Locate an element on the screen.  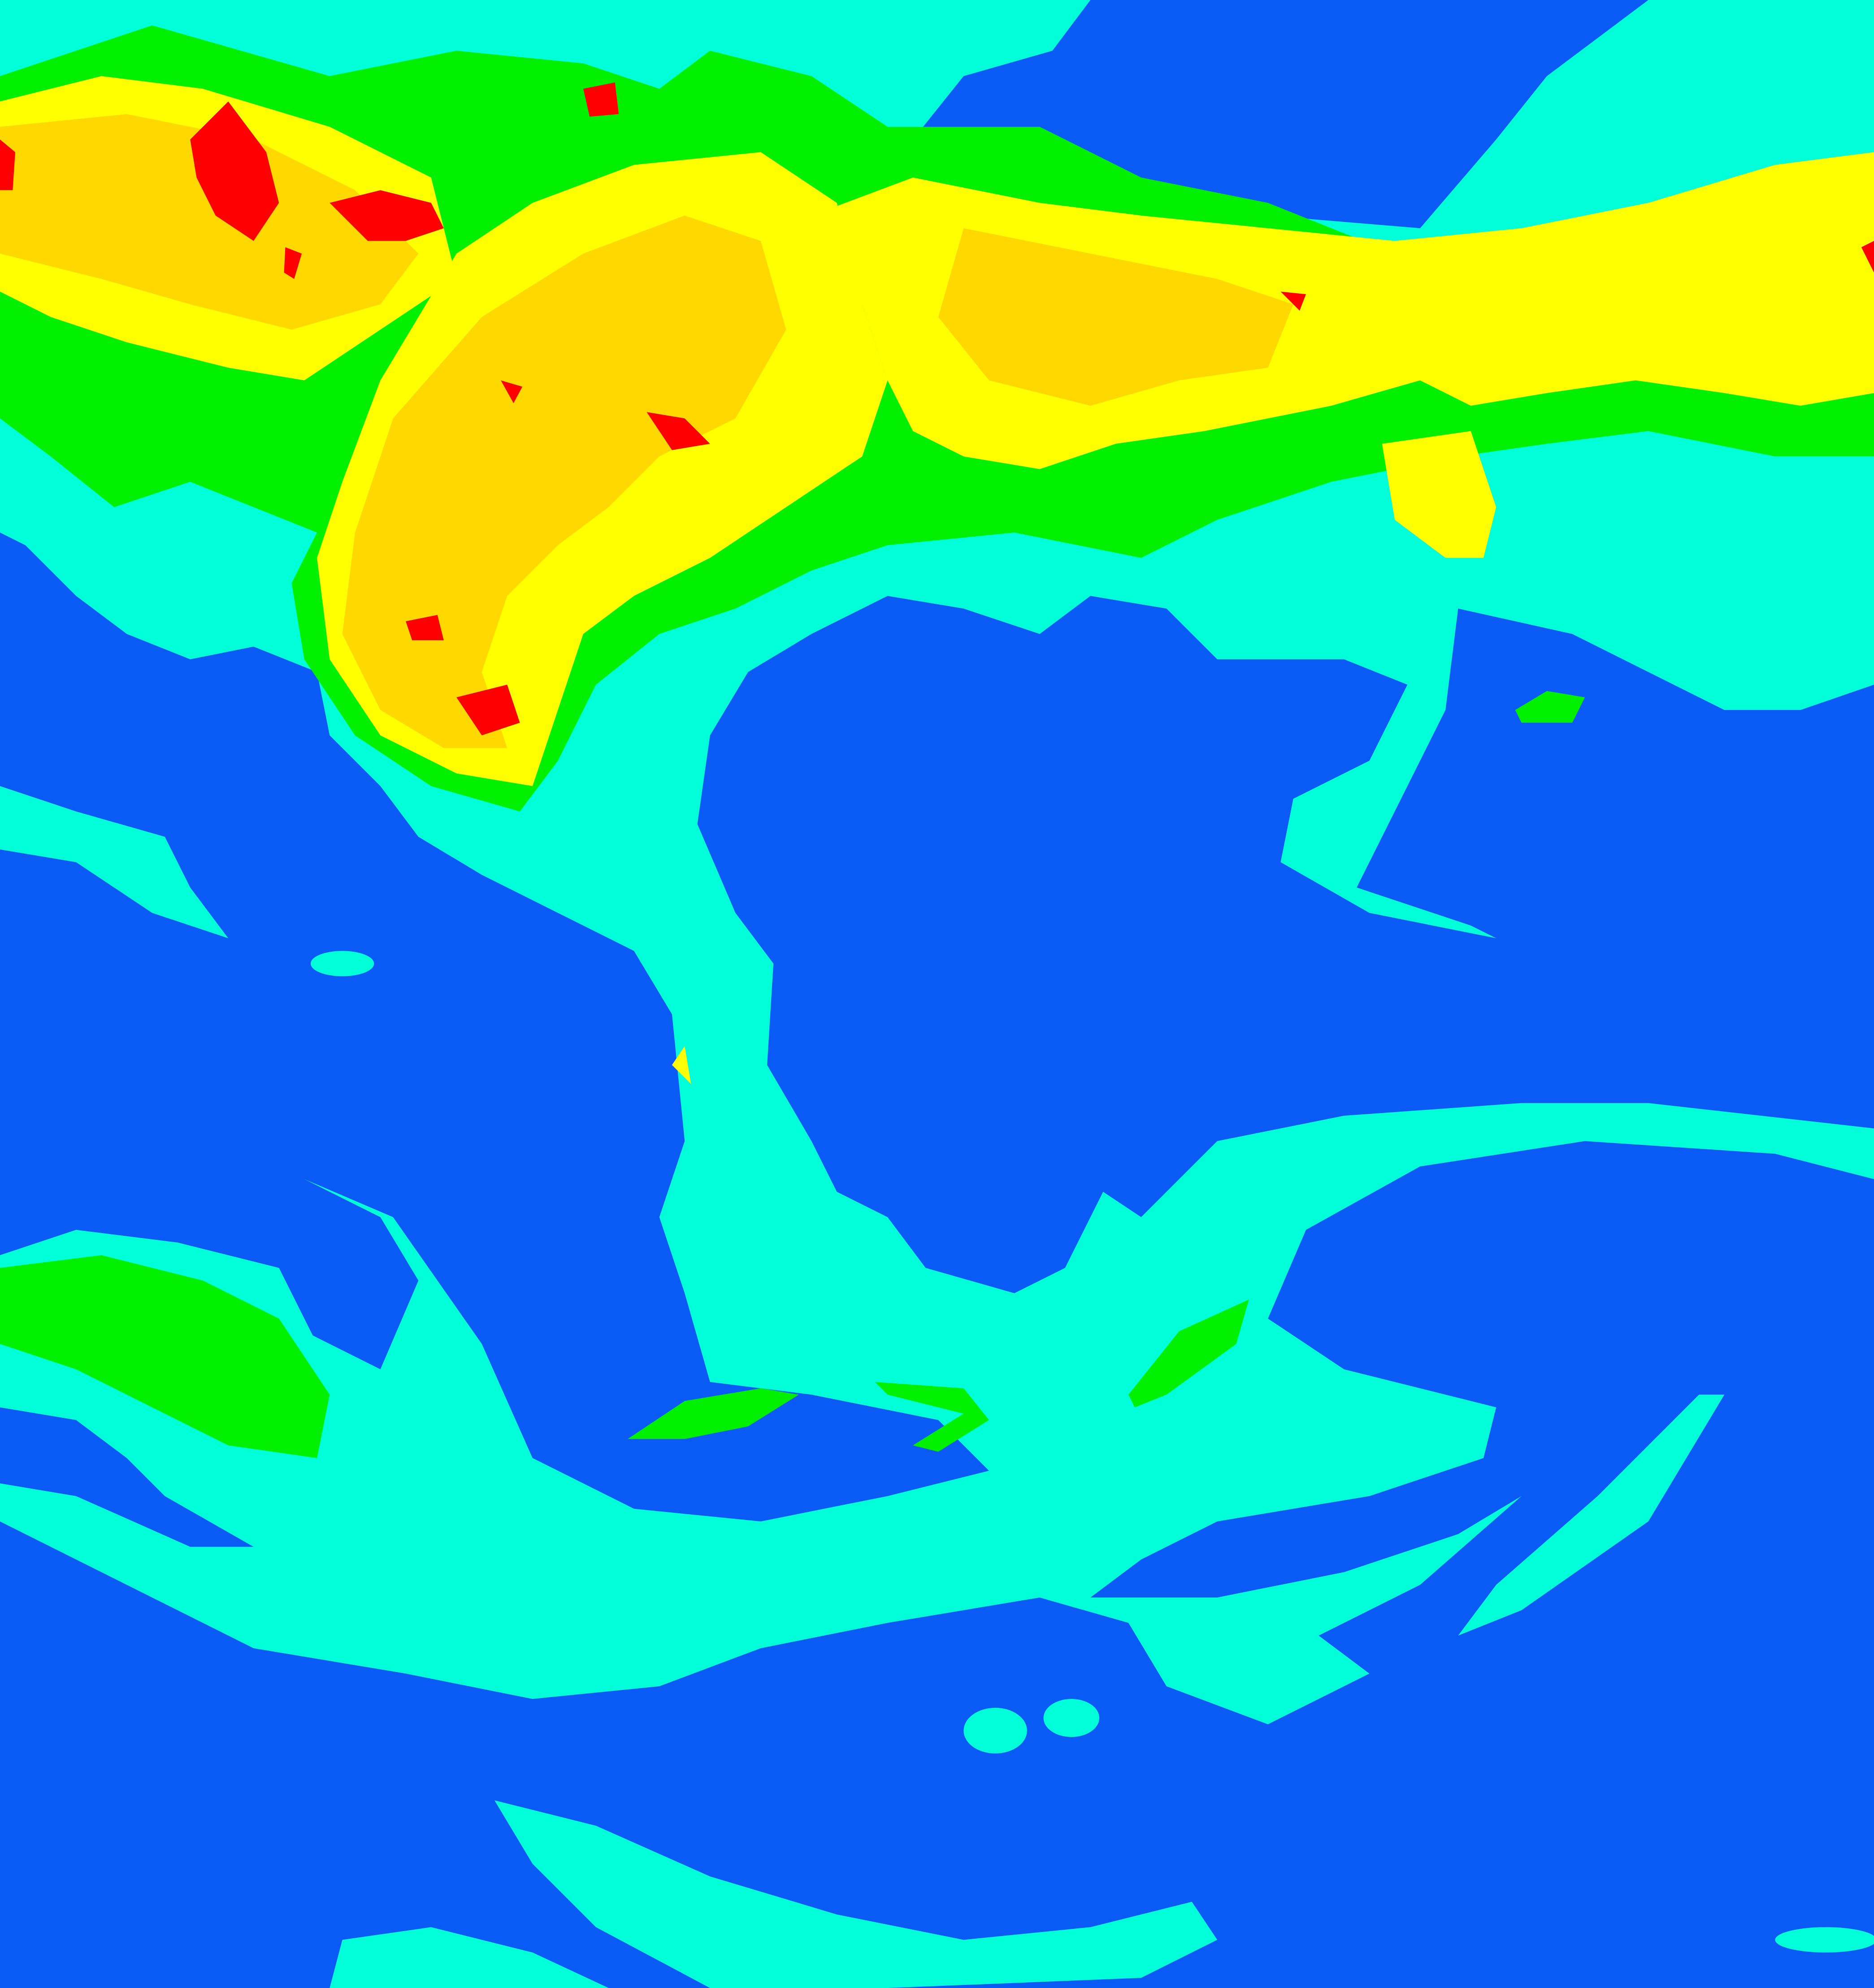
cyan-west-streak is located at coordinates (114, 862).